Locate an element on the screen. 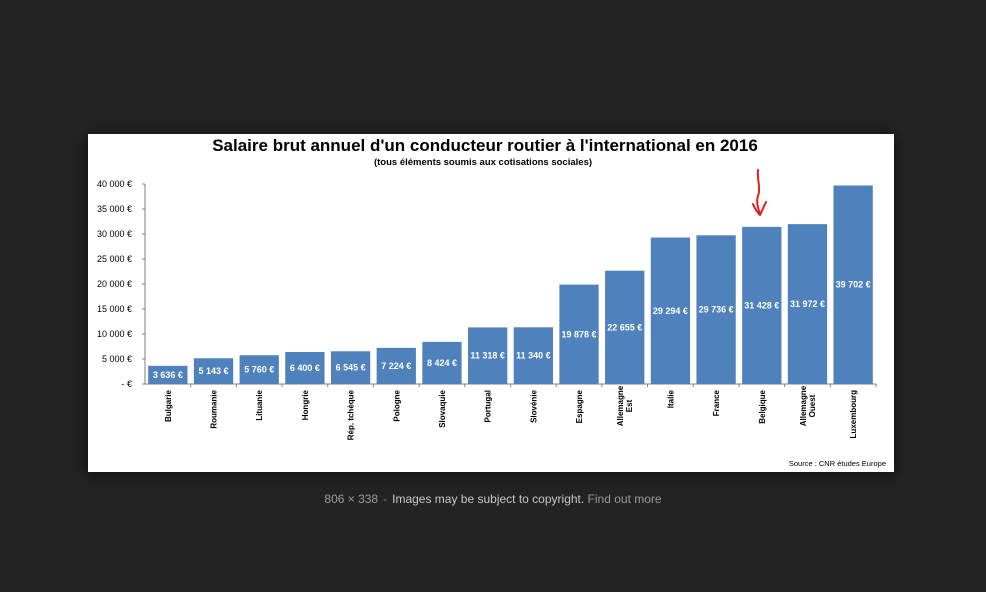 This screenshot has height=592, width=986. data-label: 31 972 € is located at coordinates (807, 304).